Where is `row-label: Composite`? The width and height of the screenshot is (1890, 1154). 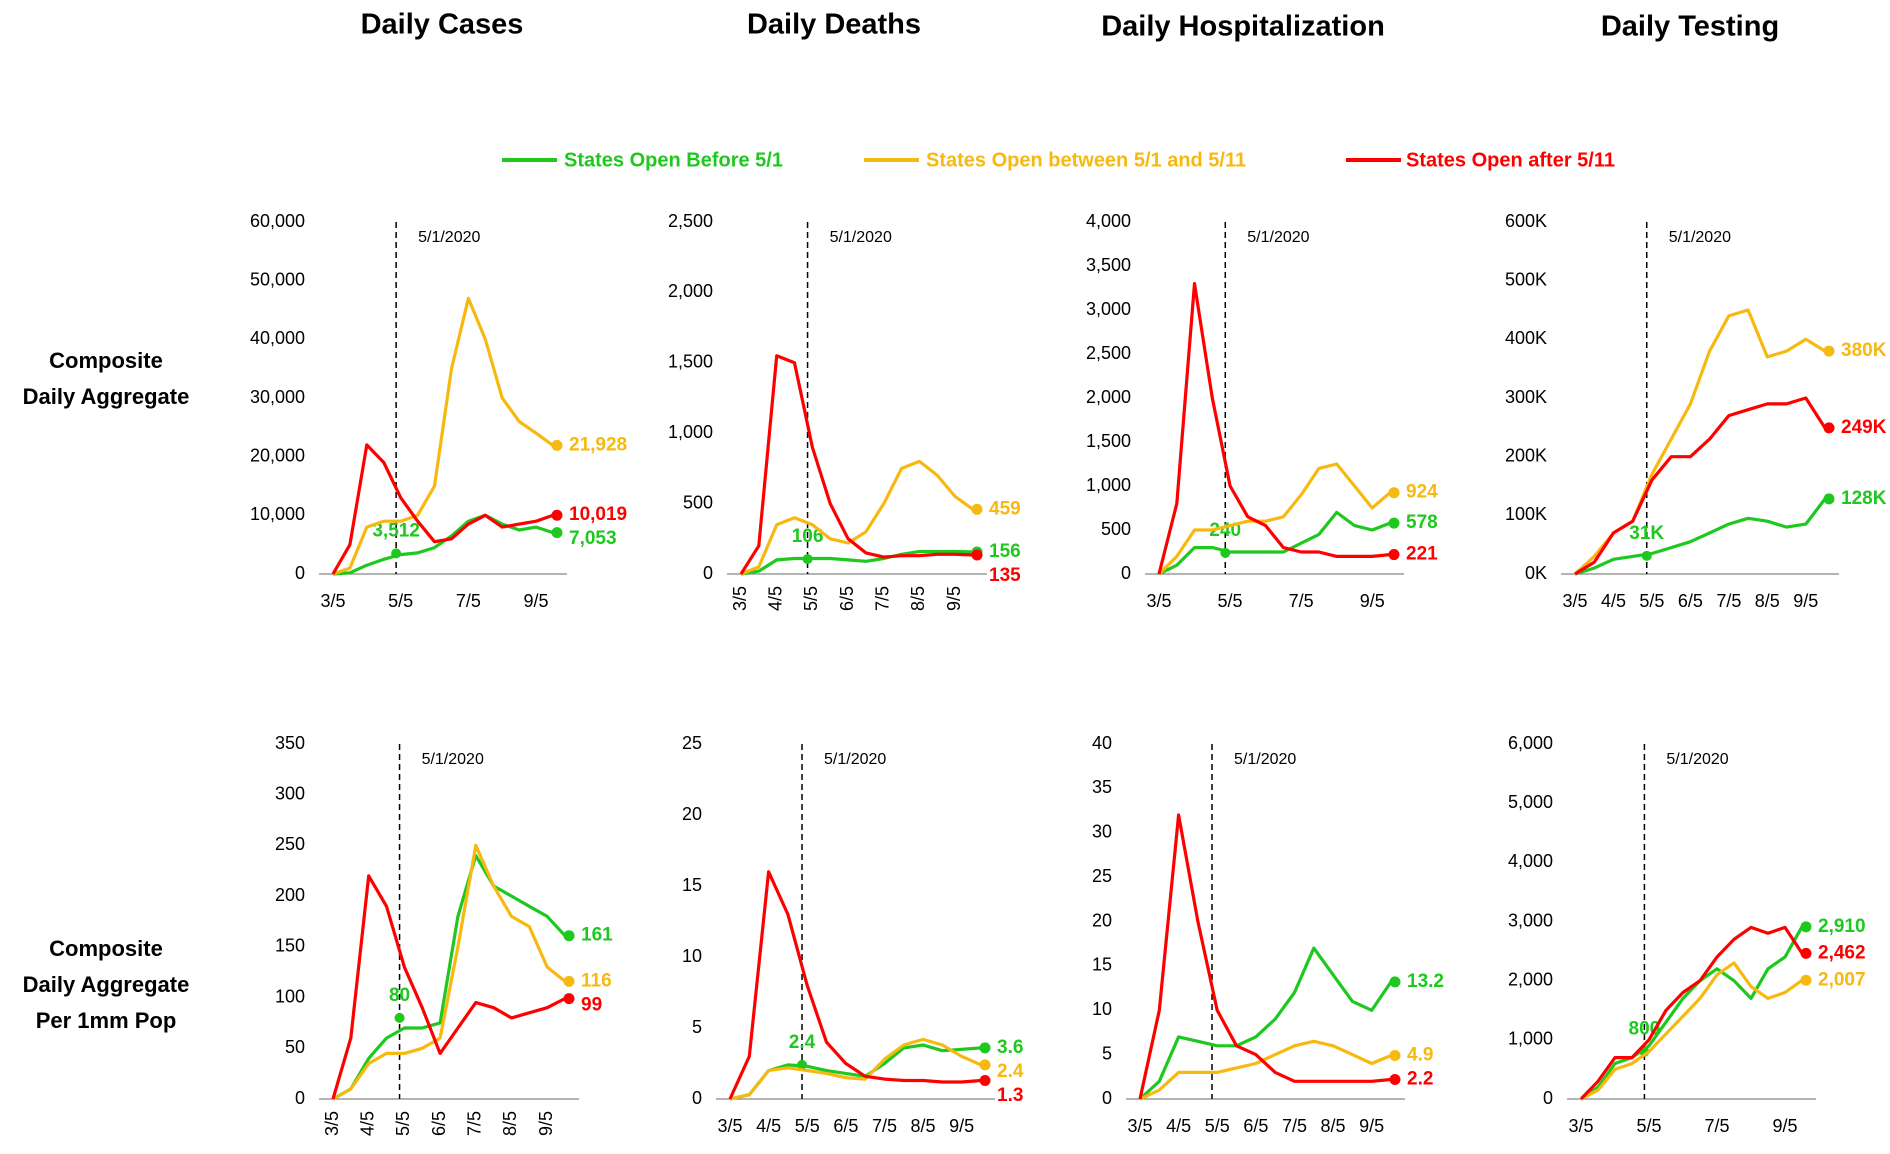
row-label: Composite is located at coordinates (106, 360).